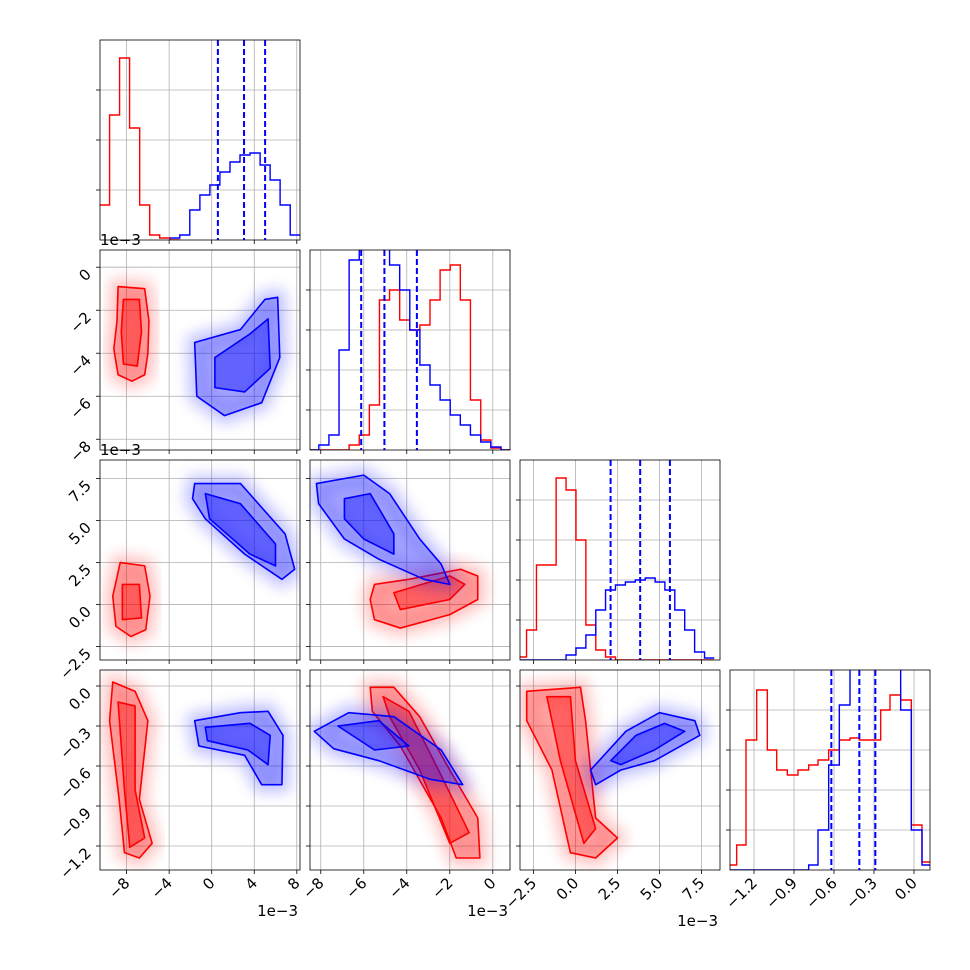 Image resolution: width=970 pixels, height=970 pixels. I want to click on x-tick-label: 5.0, so click(652, 889).